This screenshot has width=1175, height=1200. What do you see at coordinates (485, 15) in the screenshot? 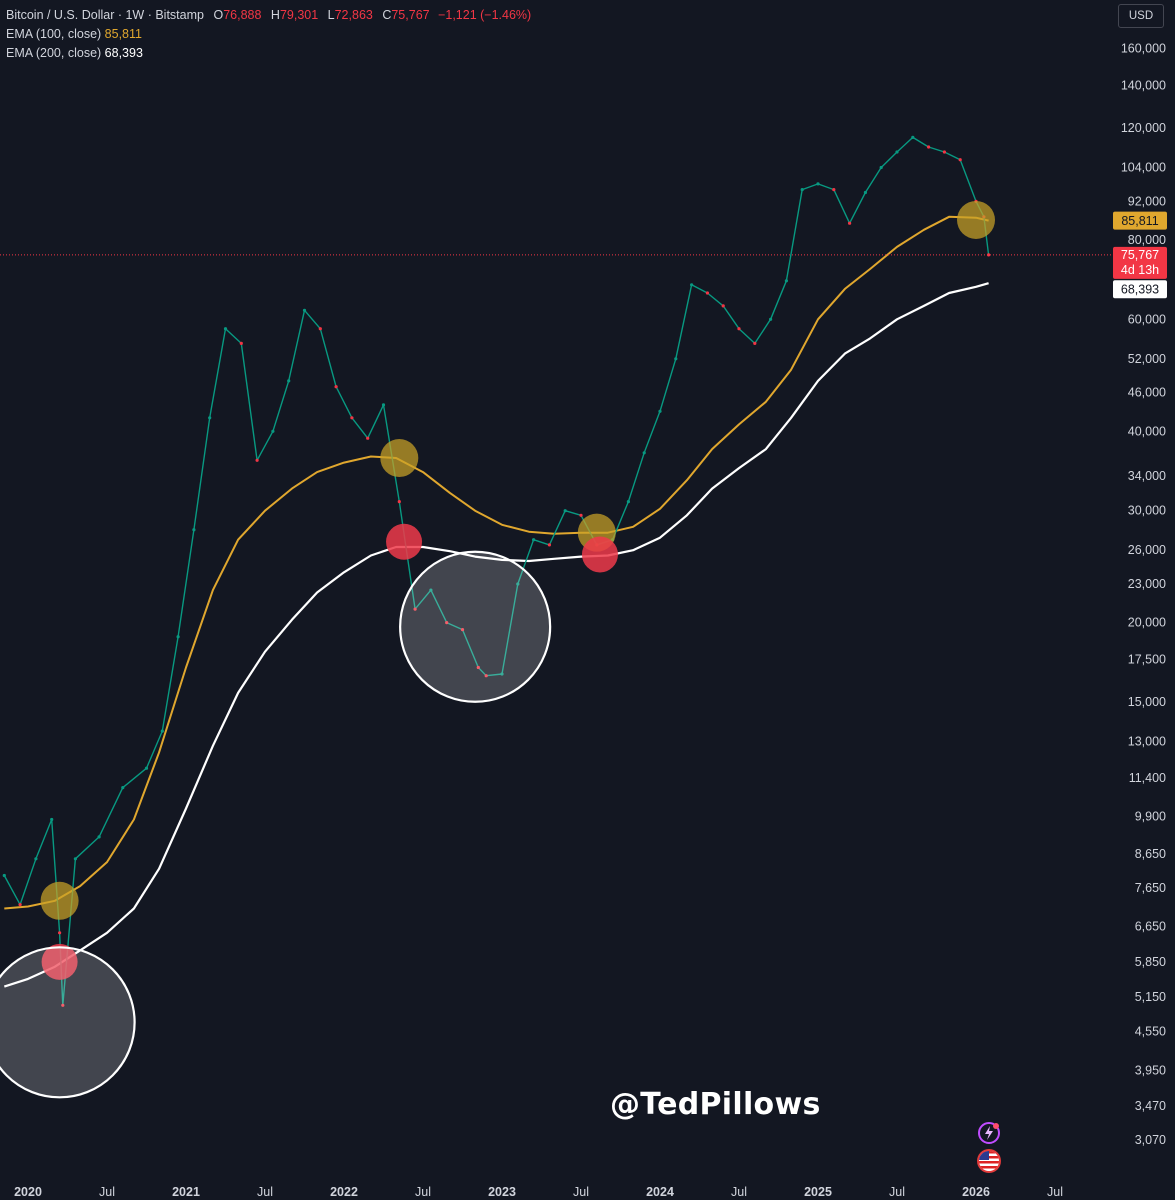
I see `change-value: −1,121 (−1.46%)` at bounding box center [485, 15].